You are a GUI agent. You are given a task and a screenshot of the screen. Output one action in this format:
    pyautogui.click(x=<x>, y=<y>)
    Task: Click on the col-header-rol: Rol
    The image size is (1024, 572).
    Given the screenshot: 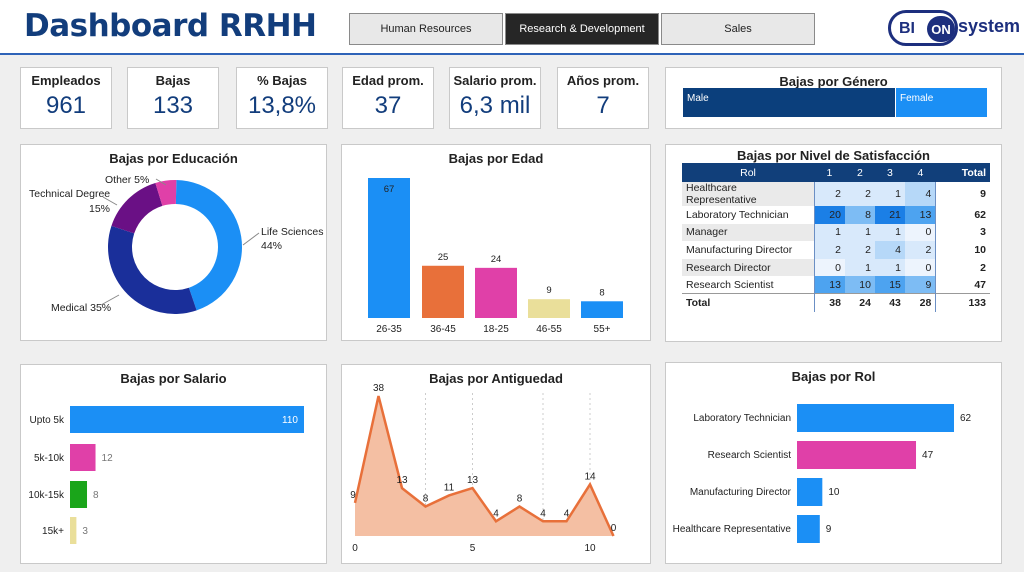 What is the action you would take?
    pyautogui.click(x=748, y=172)
    